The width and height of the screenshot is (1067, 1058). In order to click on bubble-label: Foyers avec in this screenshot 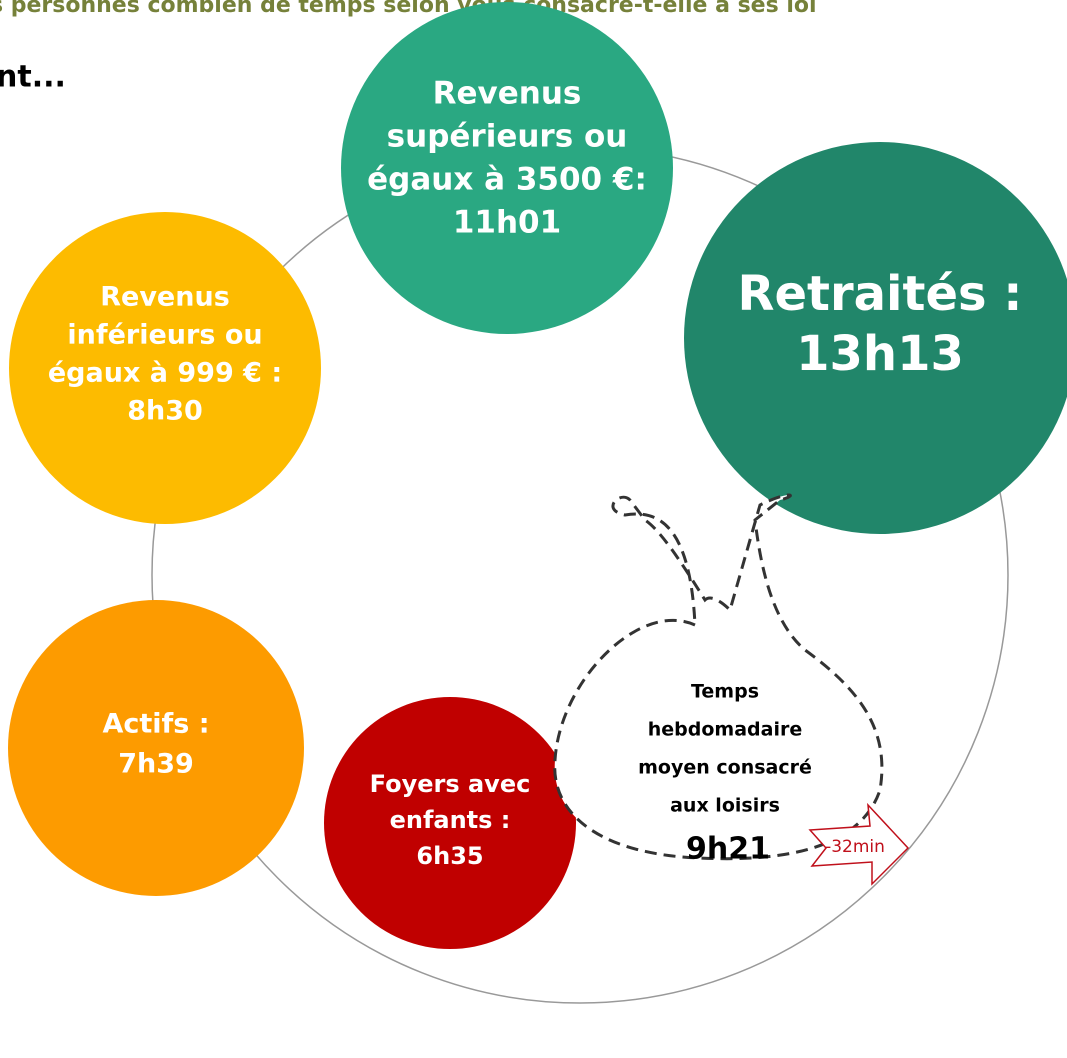, I will do `click(450, 784)`.